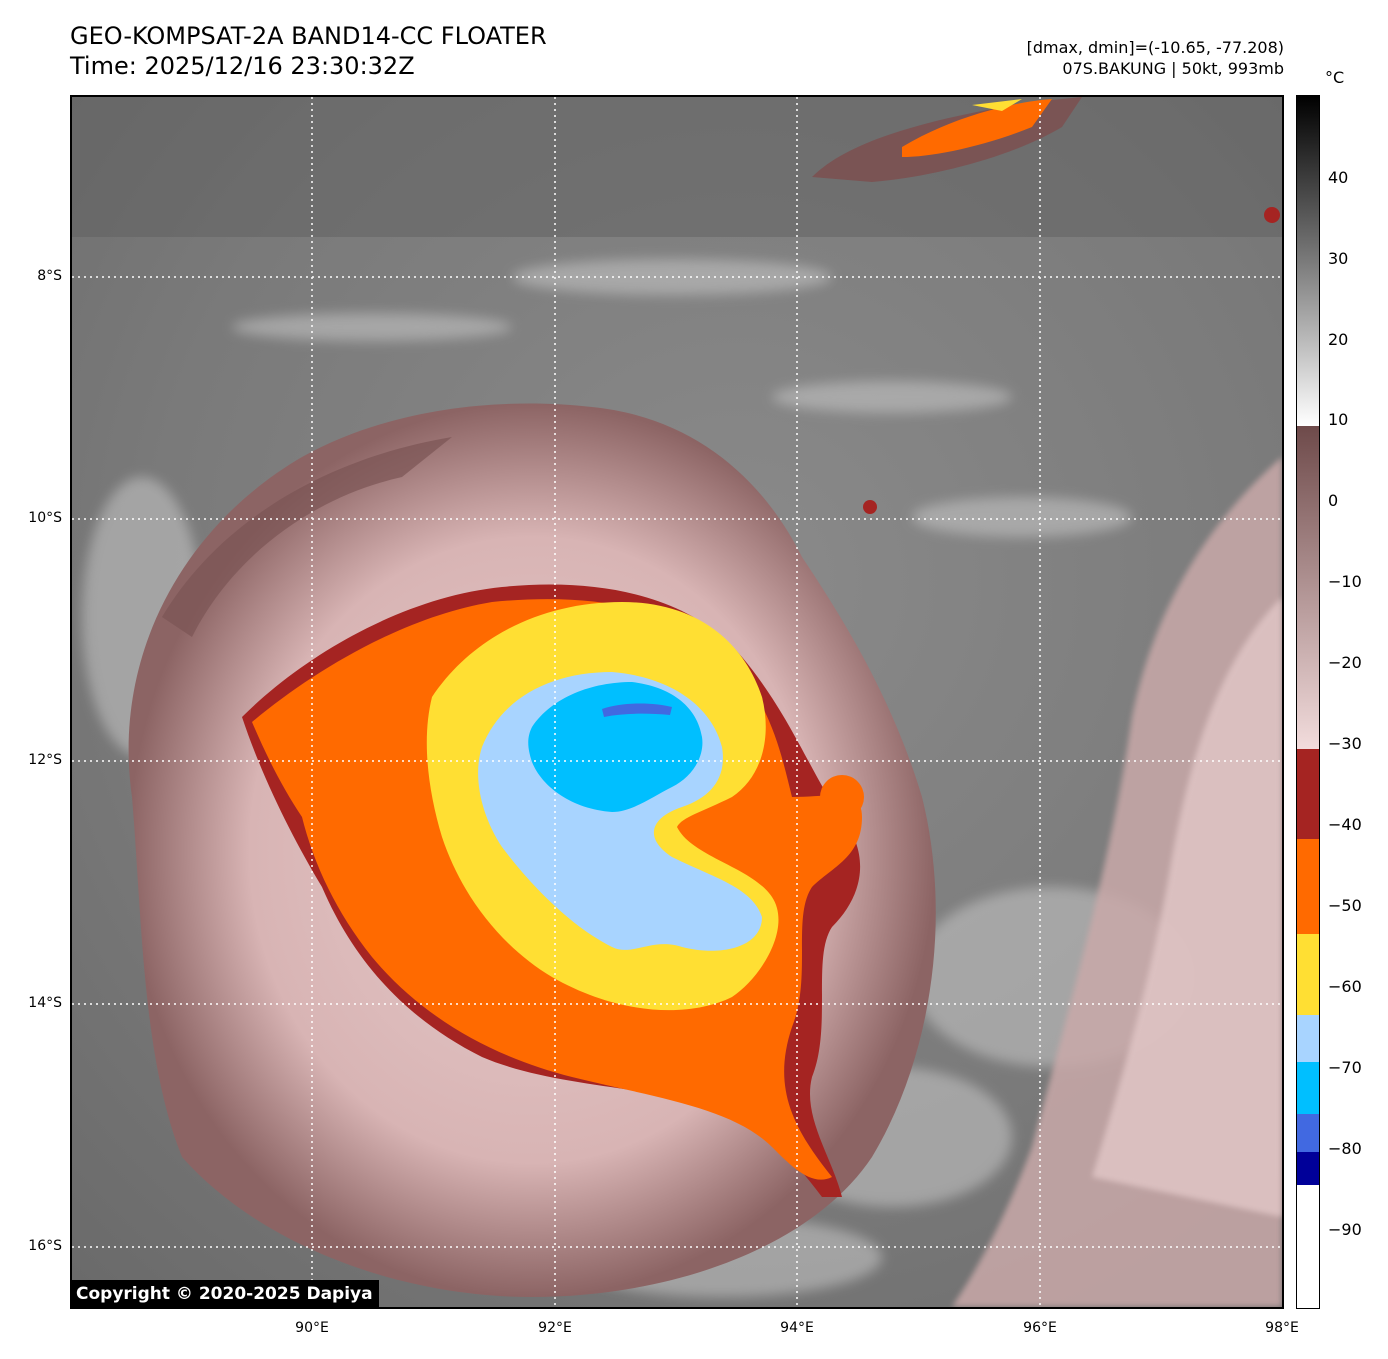 The width and height of the screenshot is (1388, 1359). Describe the element at coordinates (1308, 794) in the screenshot. I see `colorbar-darkred-segment` at that location.